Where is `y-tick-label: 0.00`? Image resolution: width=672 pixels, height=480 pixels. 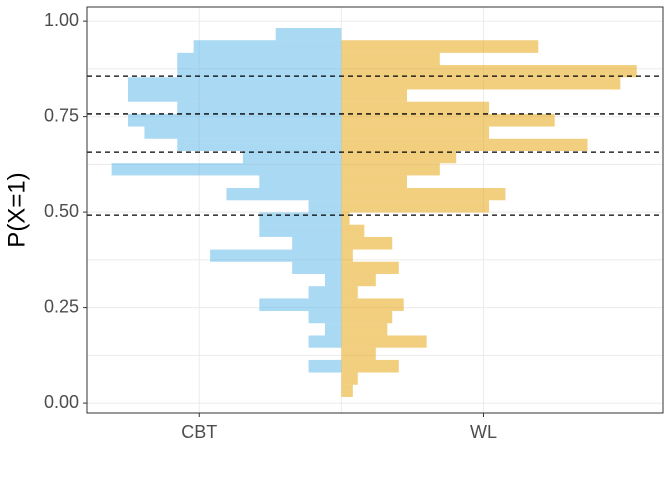
y-tick-label: 0.00 is located at coordinates (61, 402).